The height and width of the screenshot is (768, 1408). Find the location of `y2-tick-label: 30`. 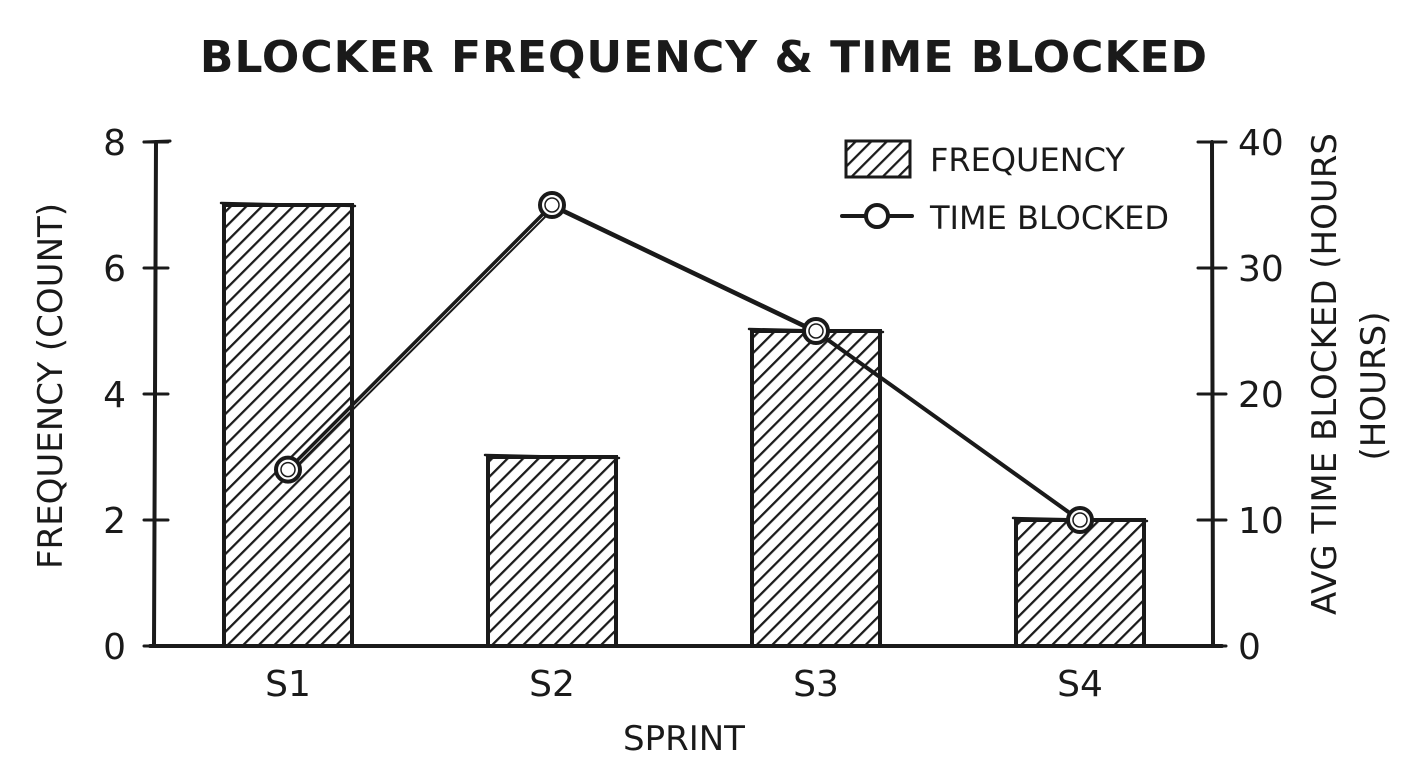

y2-tick-label: 30 is located at coordinates (1261, 269).